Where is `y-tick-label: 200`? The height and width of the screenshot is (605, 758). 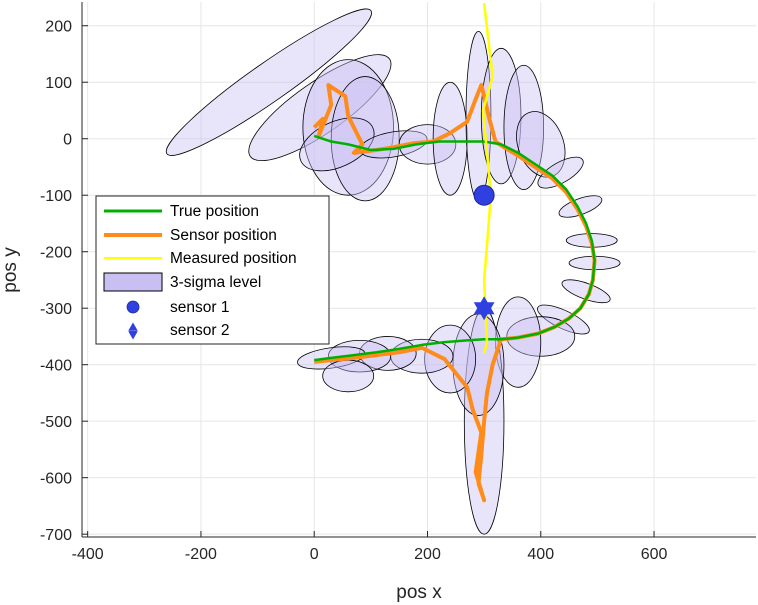 y-tick-label: 200 is located at coordinates (58, 27).